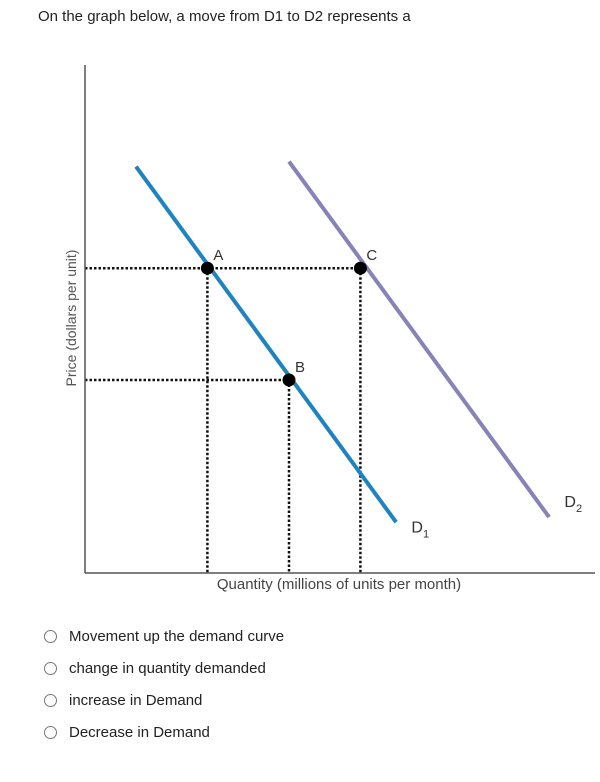 Image resolution: width=600 pixels, height=782 pixels. What do you see at coordinates (420, 529) in the screenshot?
I see `curve-label-d1: D1` at bounding box center [420, 529].